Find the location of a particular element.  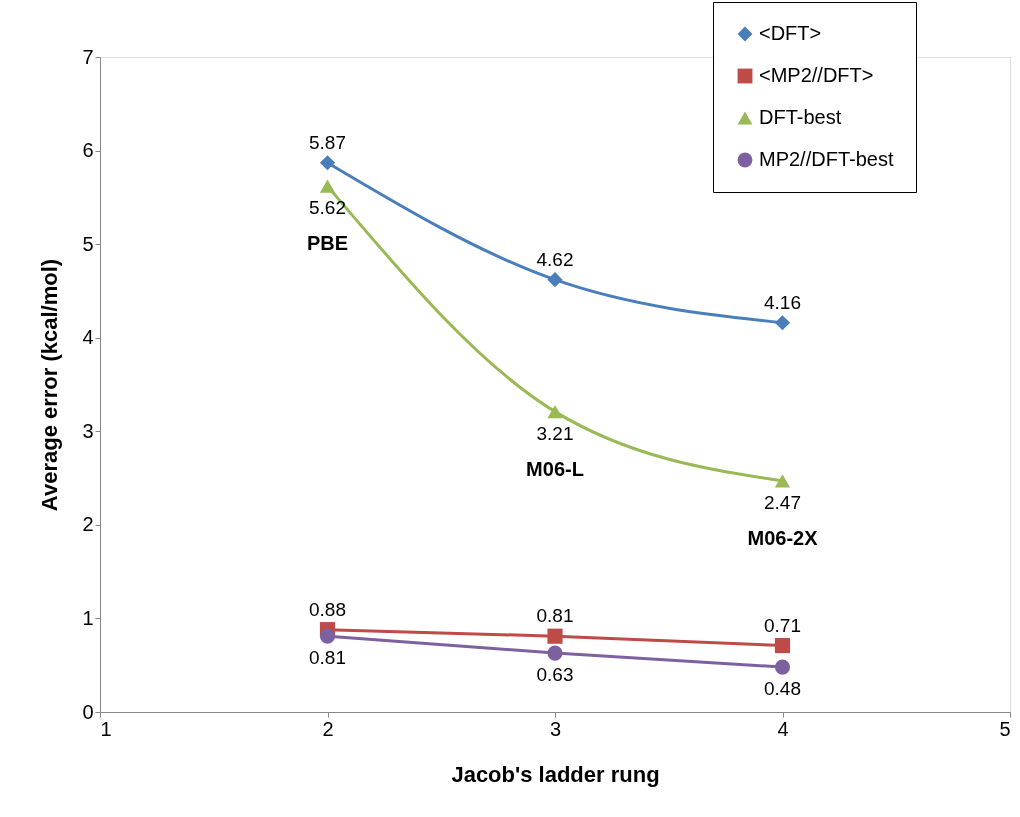

legend-label: <DFT> is located at coordinates (790, 33).